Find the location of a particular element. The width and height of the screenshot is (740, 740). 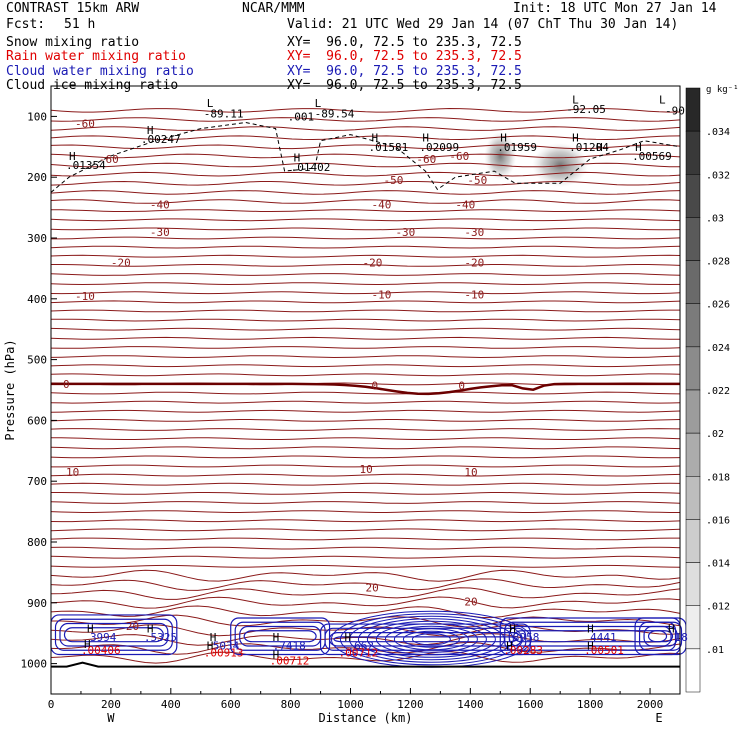

contour-annotation-61: H is located at coordinates (210, 645).